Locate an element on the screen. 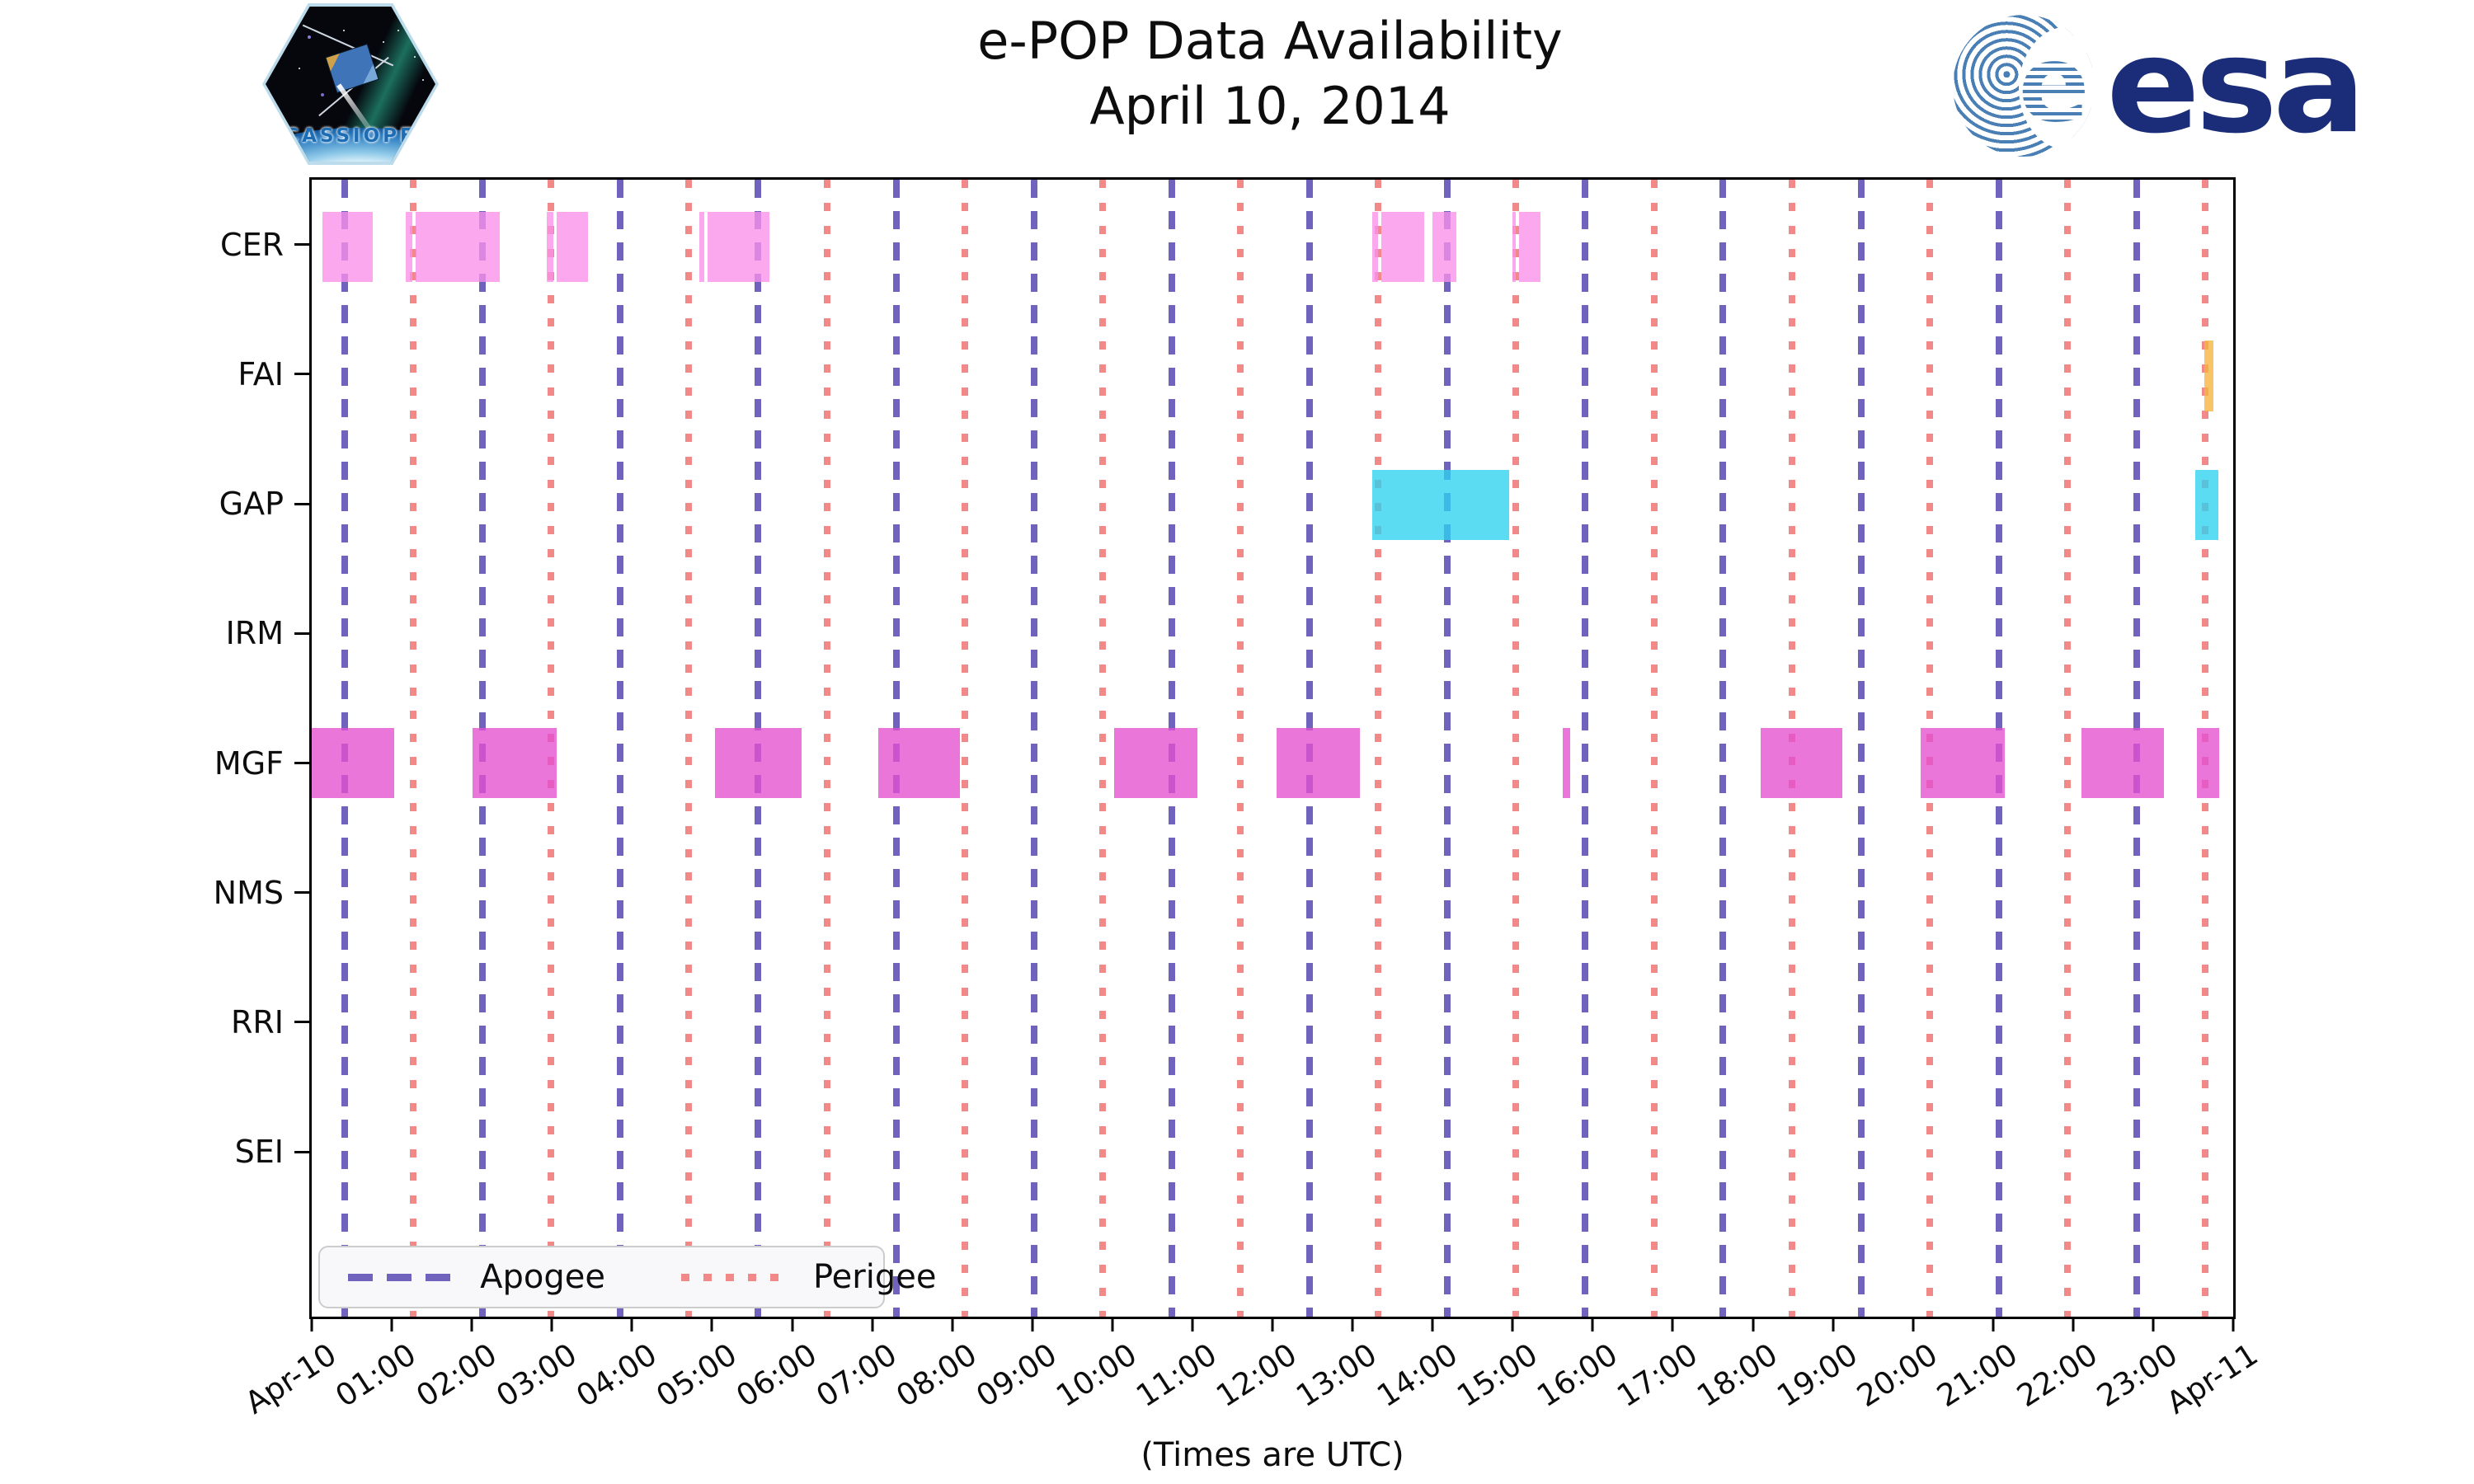 The height and width of the screenshot is (1484, 2474). perigee-legend-line-sample is located at coordinates (735, 1277).